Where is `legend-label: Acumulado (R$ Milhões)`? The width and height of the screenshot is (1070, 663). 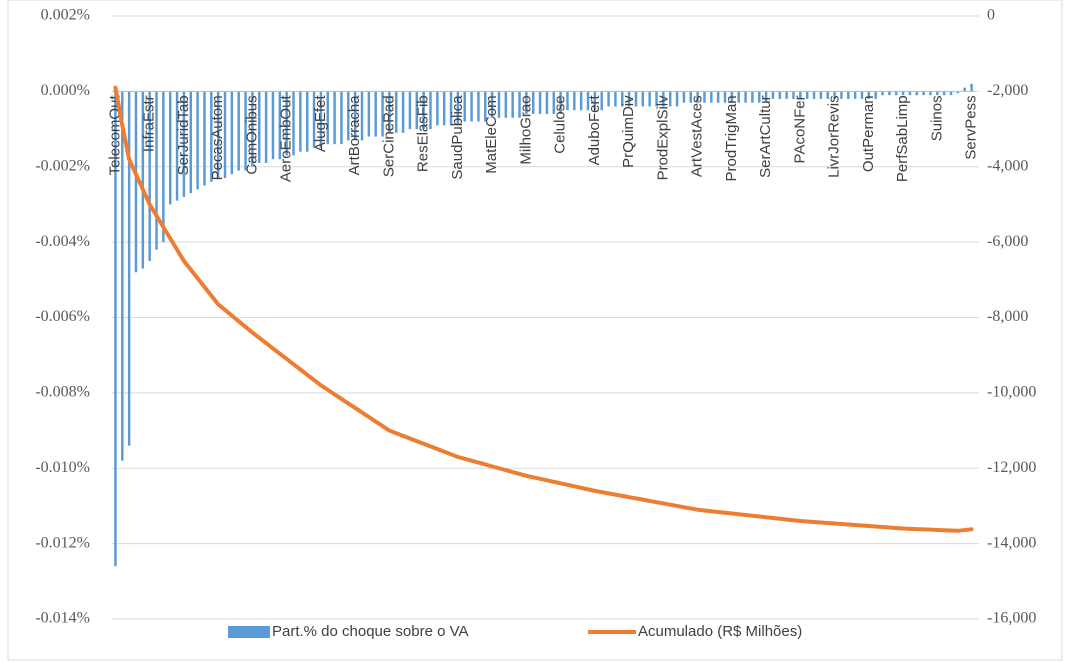
legend-label: Acumulado (R$ Milhões) is located at coordinates (720, 631).